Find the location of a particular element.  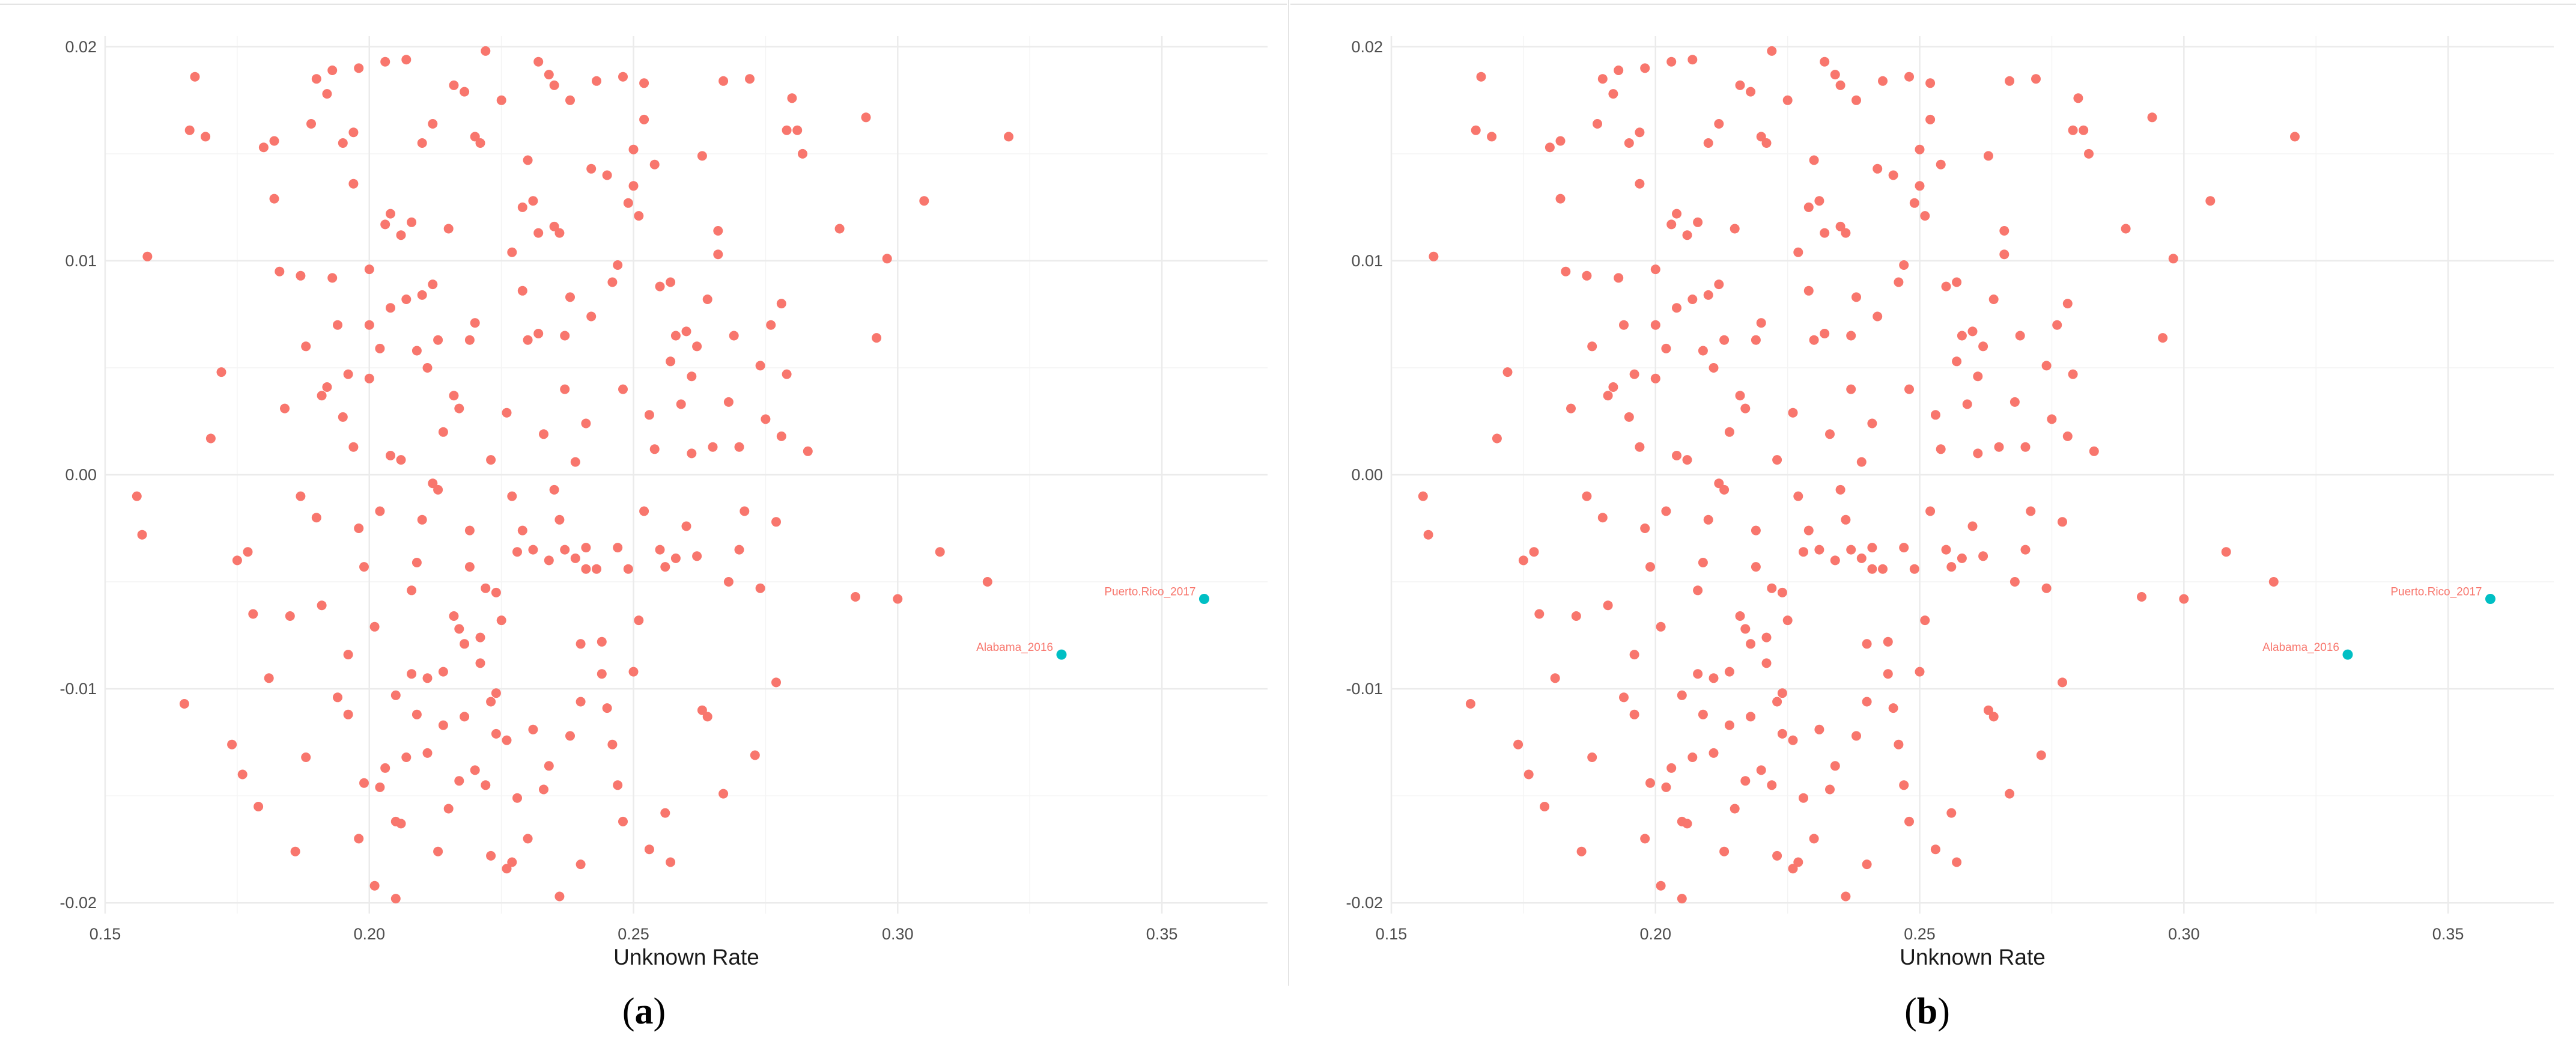

panel-b-caption: (b) is located at coordinates (1927, 1011).